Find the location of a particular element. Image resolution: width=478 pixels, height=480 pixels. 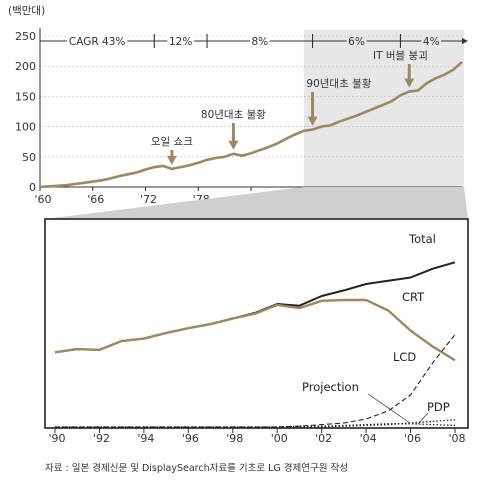

x-tick-label: '08 is located at coordinates (456, 438).